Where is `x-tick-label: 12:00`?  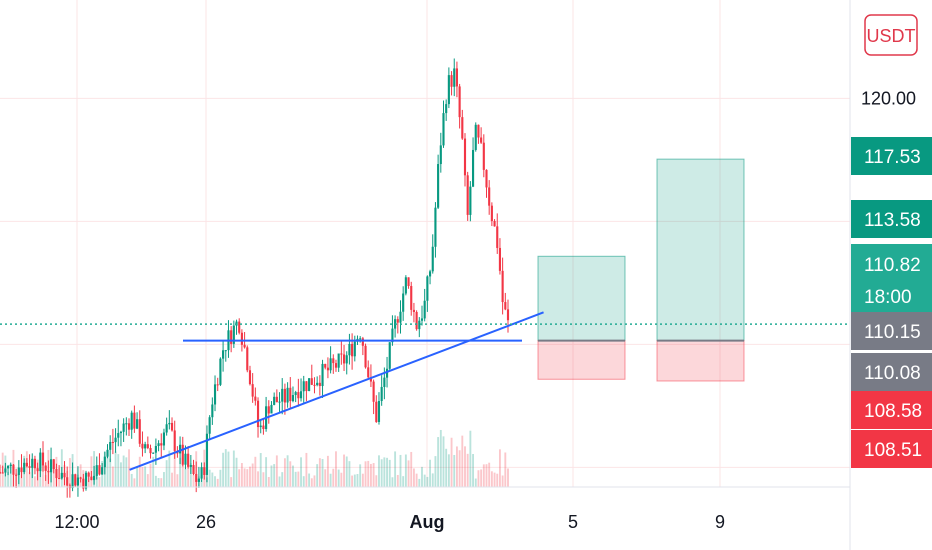
x-tick-label: 12:00 is located at coordinates (76, 522).